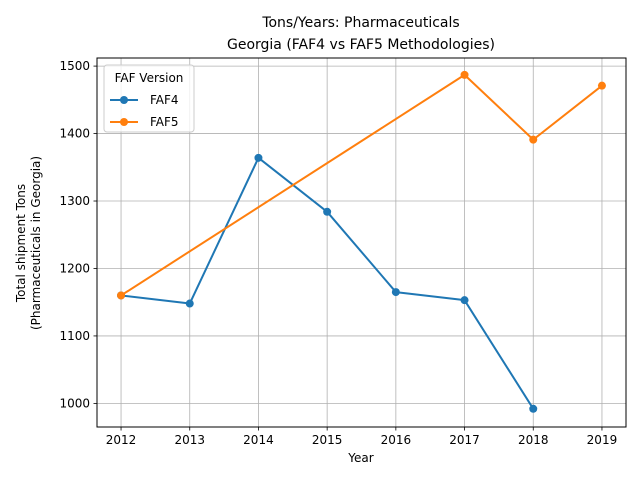 This screenshot has width=640, height=484. What do you see at coordinates (164, 122) in the screenshot?
I see `legend-label-faf5: FAF5` at bounding box center [164, 122].